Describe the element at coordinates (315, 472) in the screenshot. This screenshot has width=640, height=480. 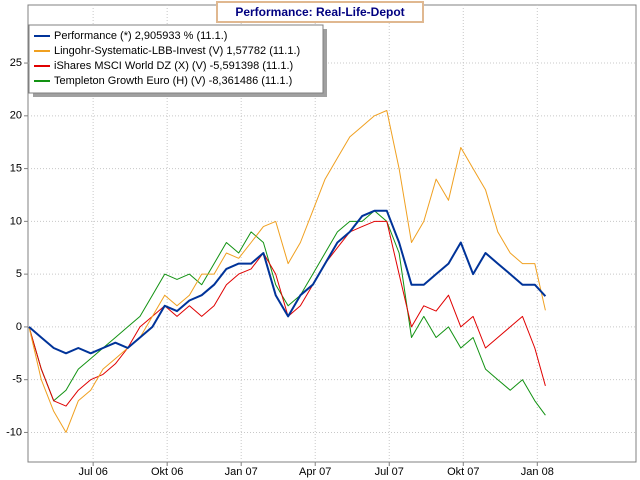
I see `x-tick-label: Apr 07` at that location.